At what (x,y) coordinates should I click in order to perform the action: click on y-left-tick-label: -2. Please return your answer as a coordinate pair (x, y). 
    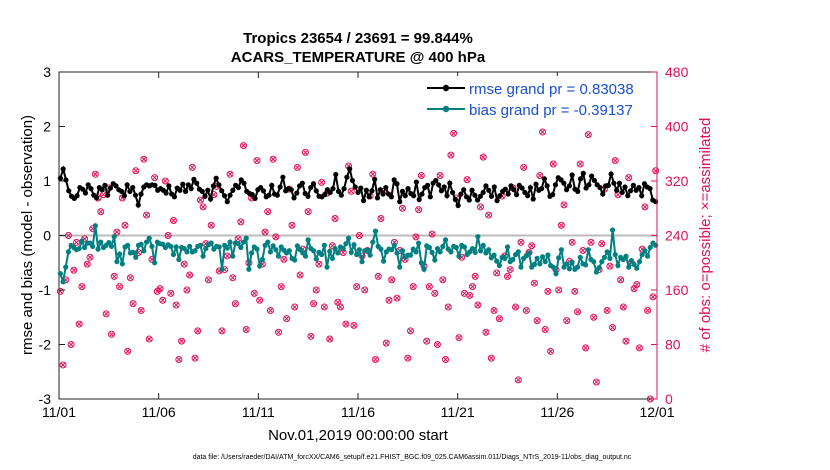
    Looking at the image, I should click on (45, 345).